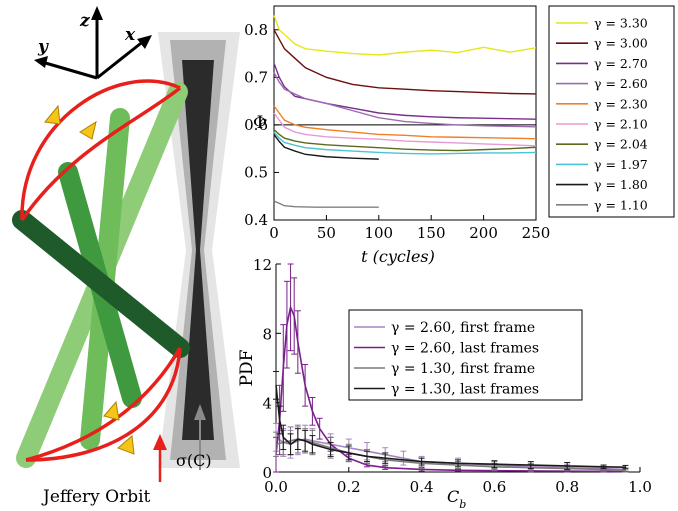 Image resolution: width=678 pixels, height=511 pixels. What do you see at coordinates (247, 367) in the screenshot?
I see `chart2-ylabel: PDF` at bounding box center [247, 367].